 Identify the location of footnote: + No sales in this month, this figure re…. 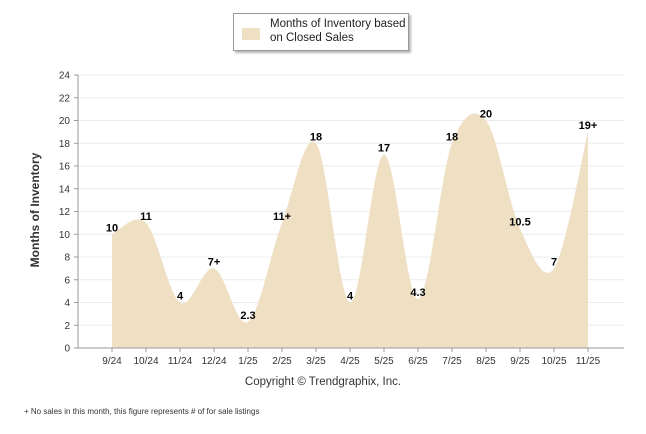
(142, 411).